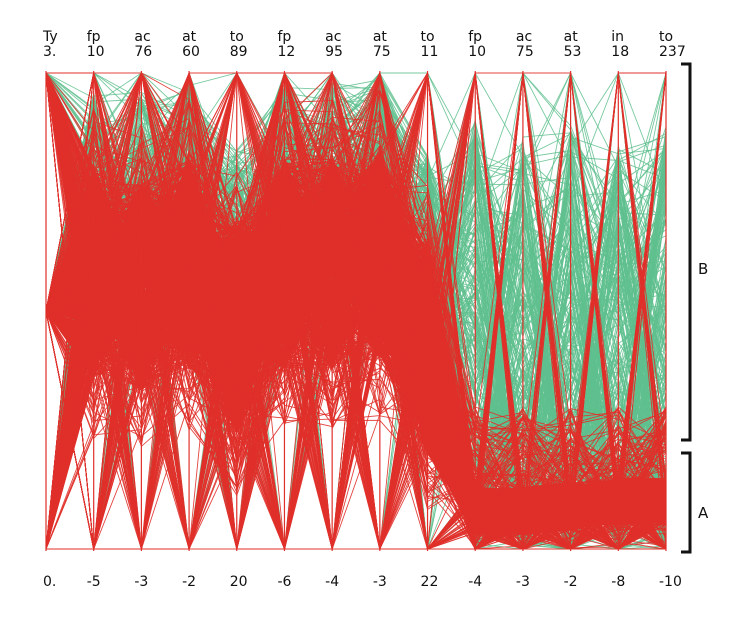 The height and width of the screenshot is (639, 744). Describe the element at coordinates (334, 52) in the screenshot. I see `axis-max-label: 95` at that location.